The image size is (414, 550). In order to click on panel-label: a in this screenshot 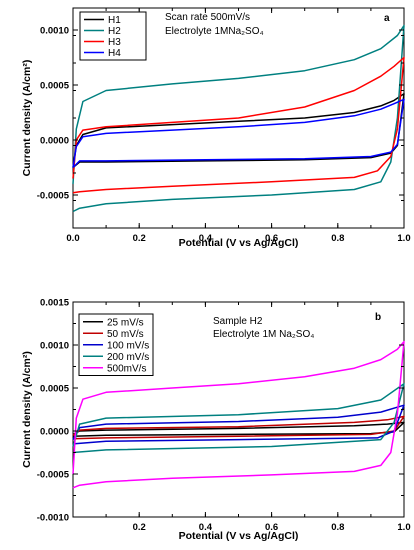, I will do `click(387, 18)`.